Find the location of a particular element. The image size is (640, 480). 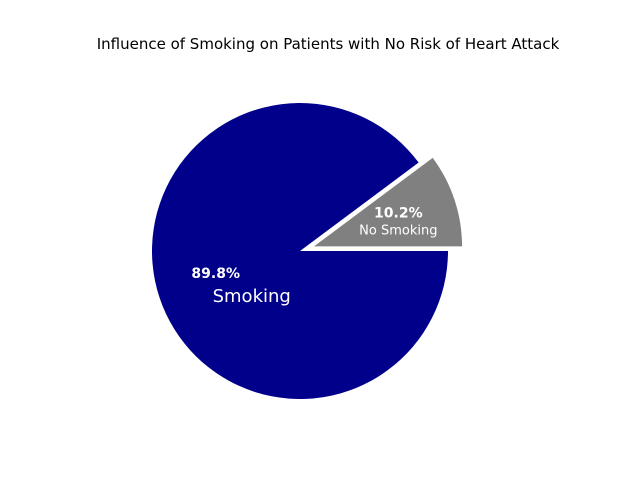

pie-category-label-smoking: Smoking is located at coordinates (252, 296).